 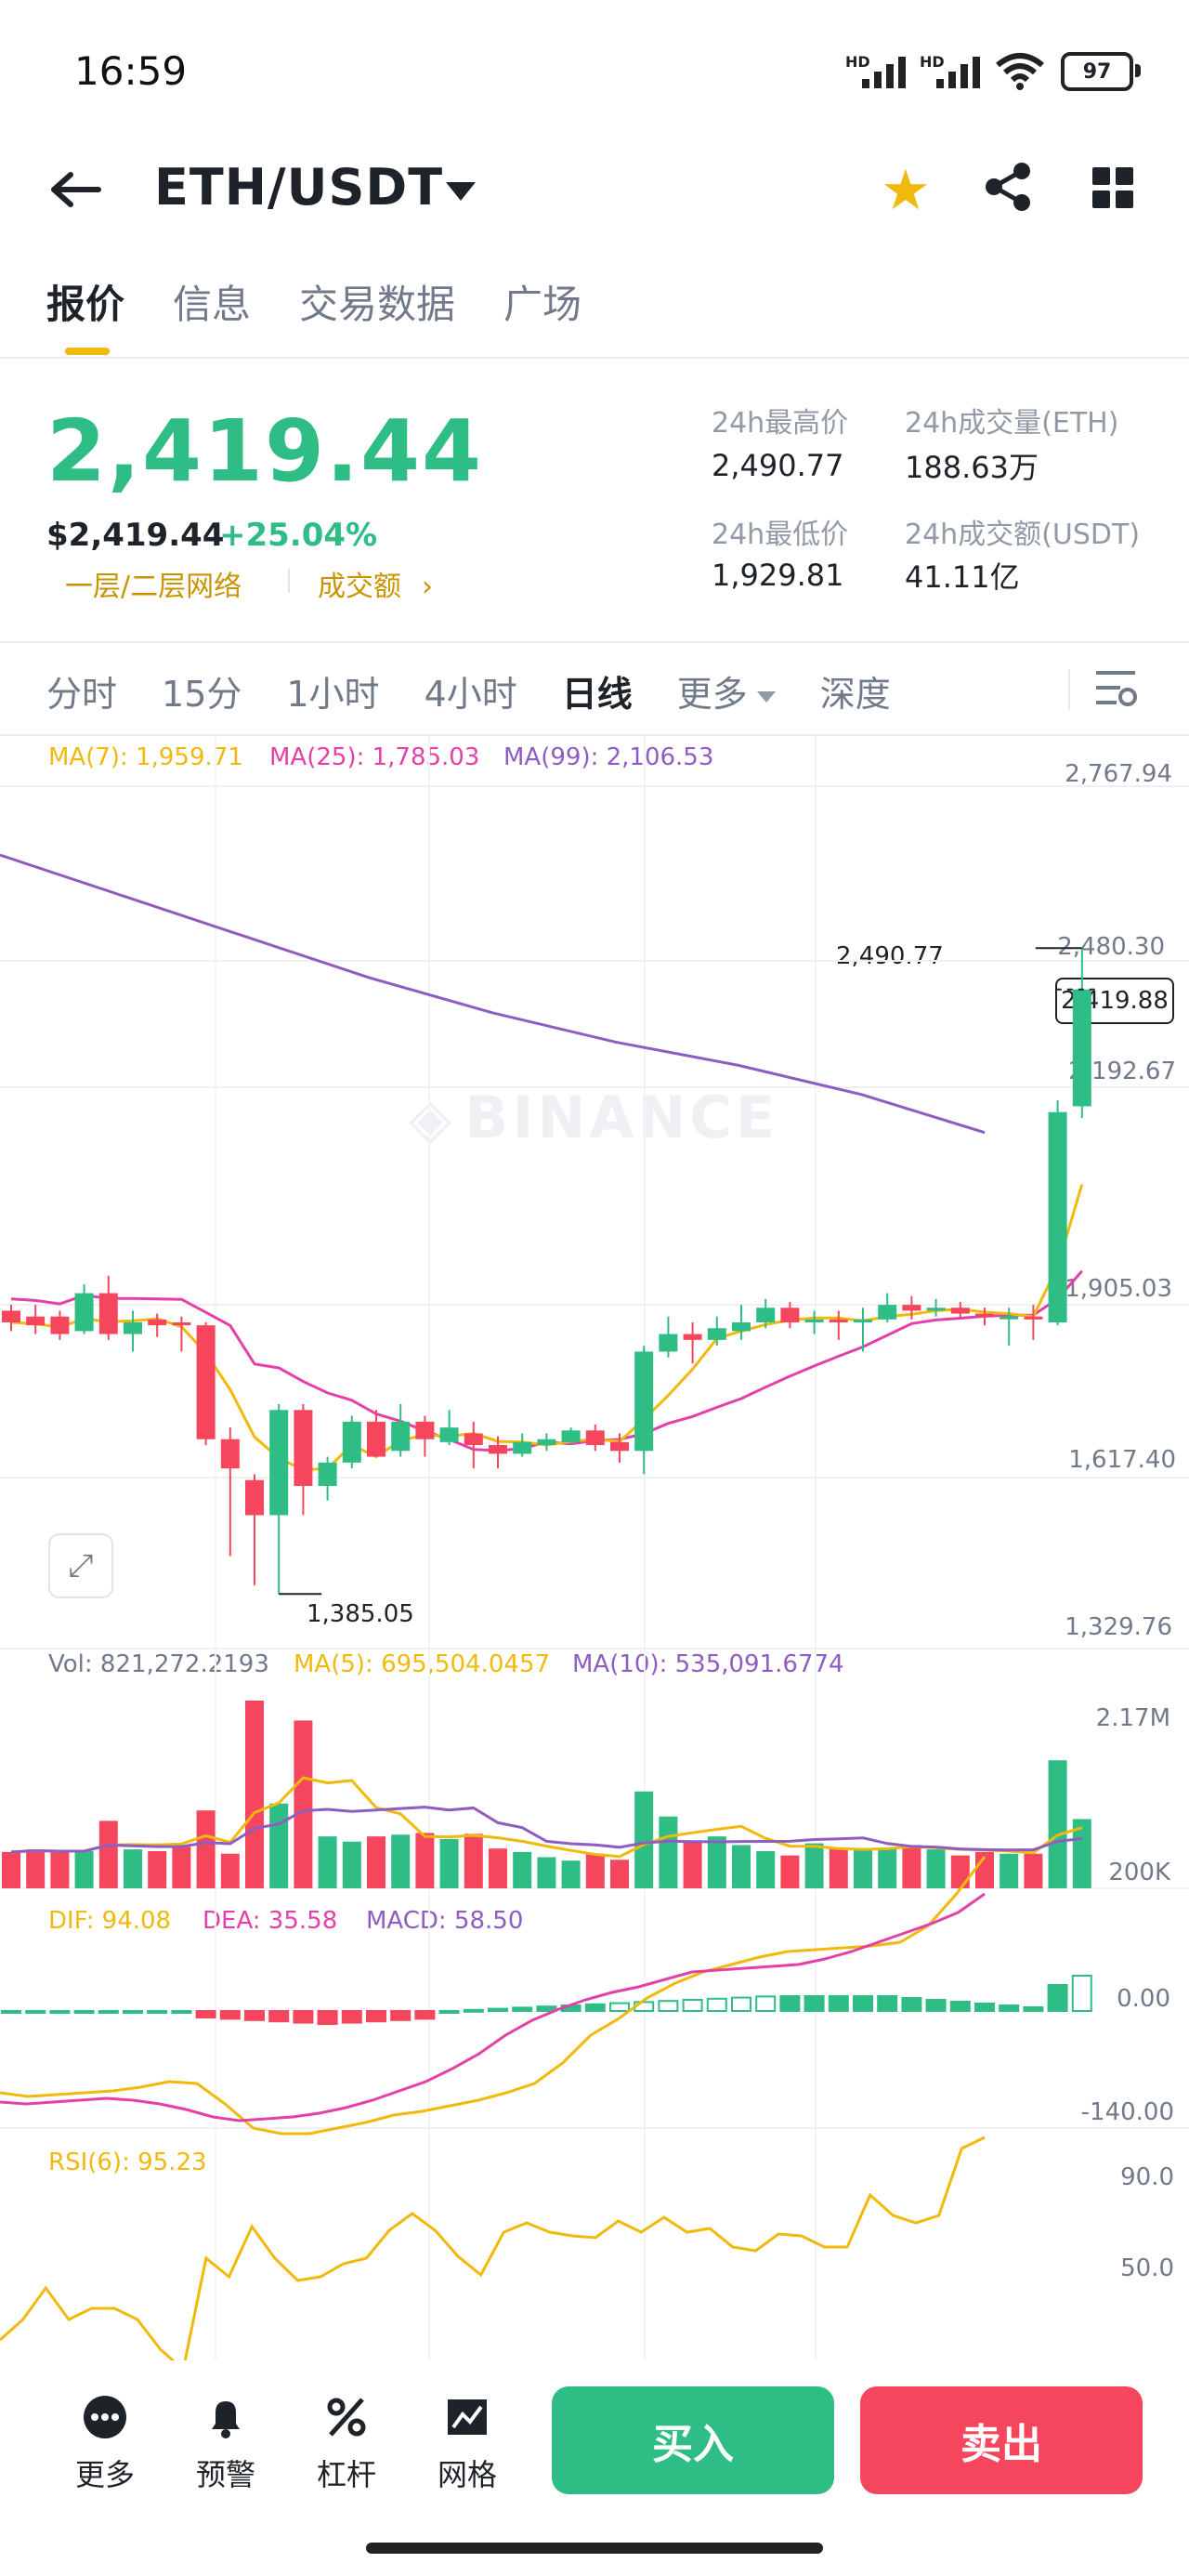 What do you see at coordinates (778, 575) in the screenshot?
I see `low-value: 1,929.81` at bounding box center [778, 575].